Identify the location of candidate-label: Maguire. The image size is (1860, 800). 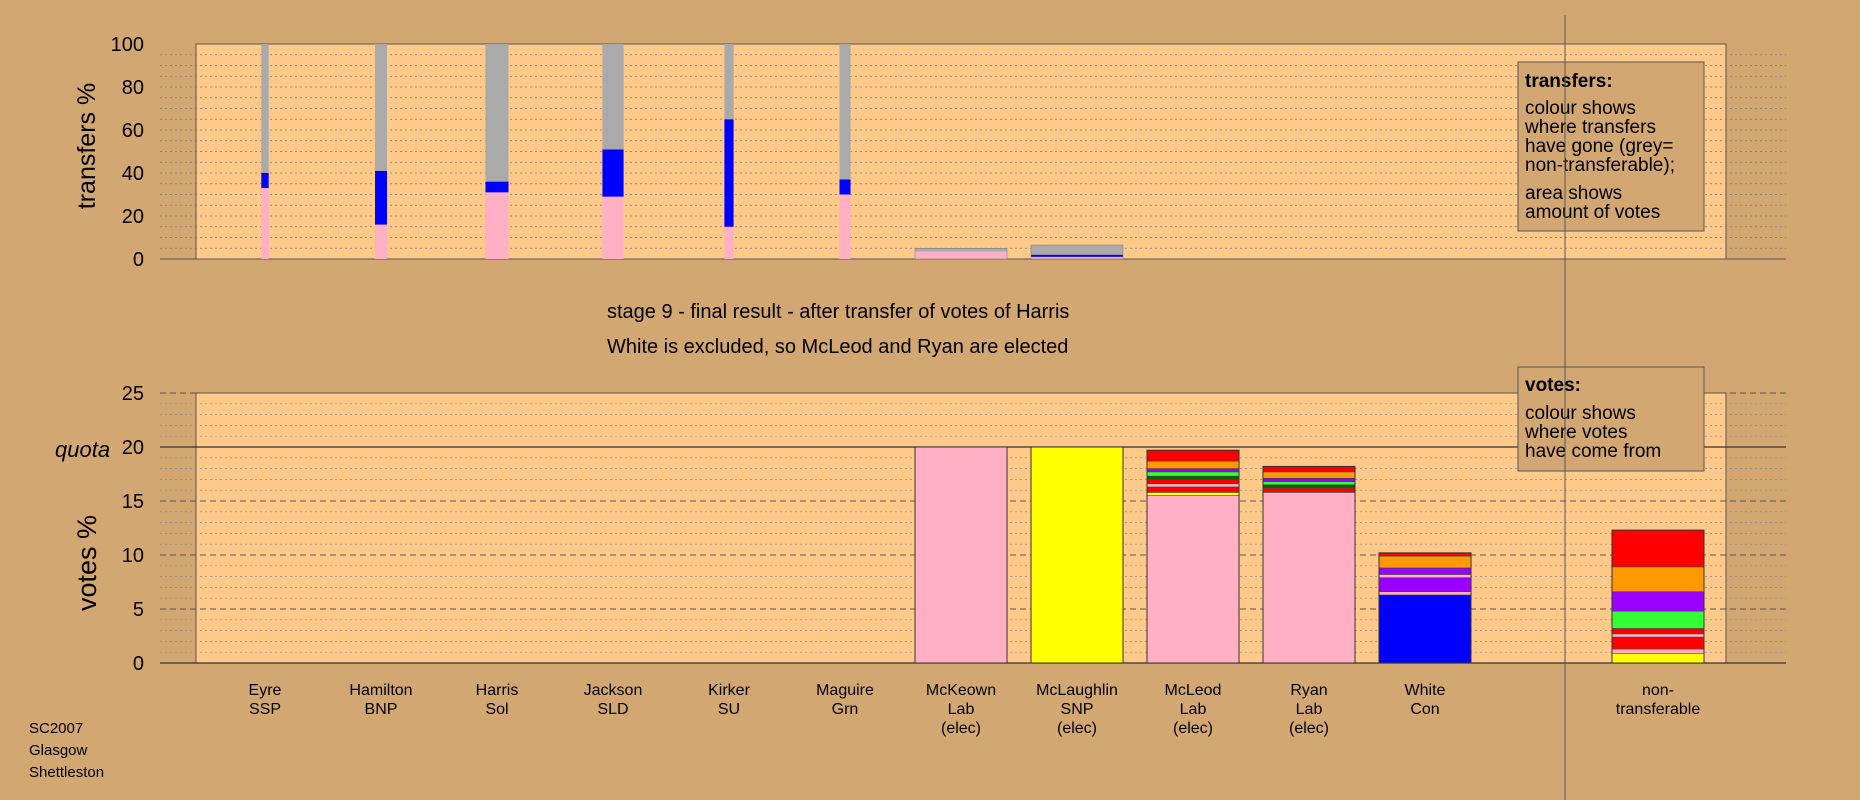
(845, 690).